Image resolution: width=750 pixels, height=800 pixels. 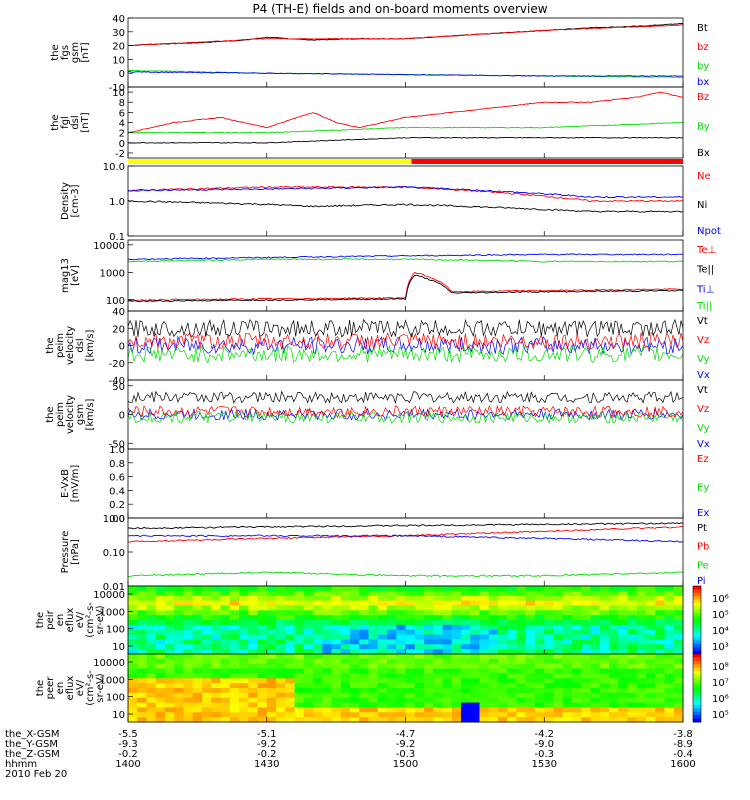 I want to click on y-tick-label: 100, so click(x=115, y=630).